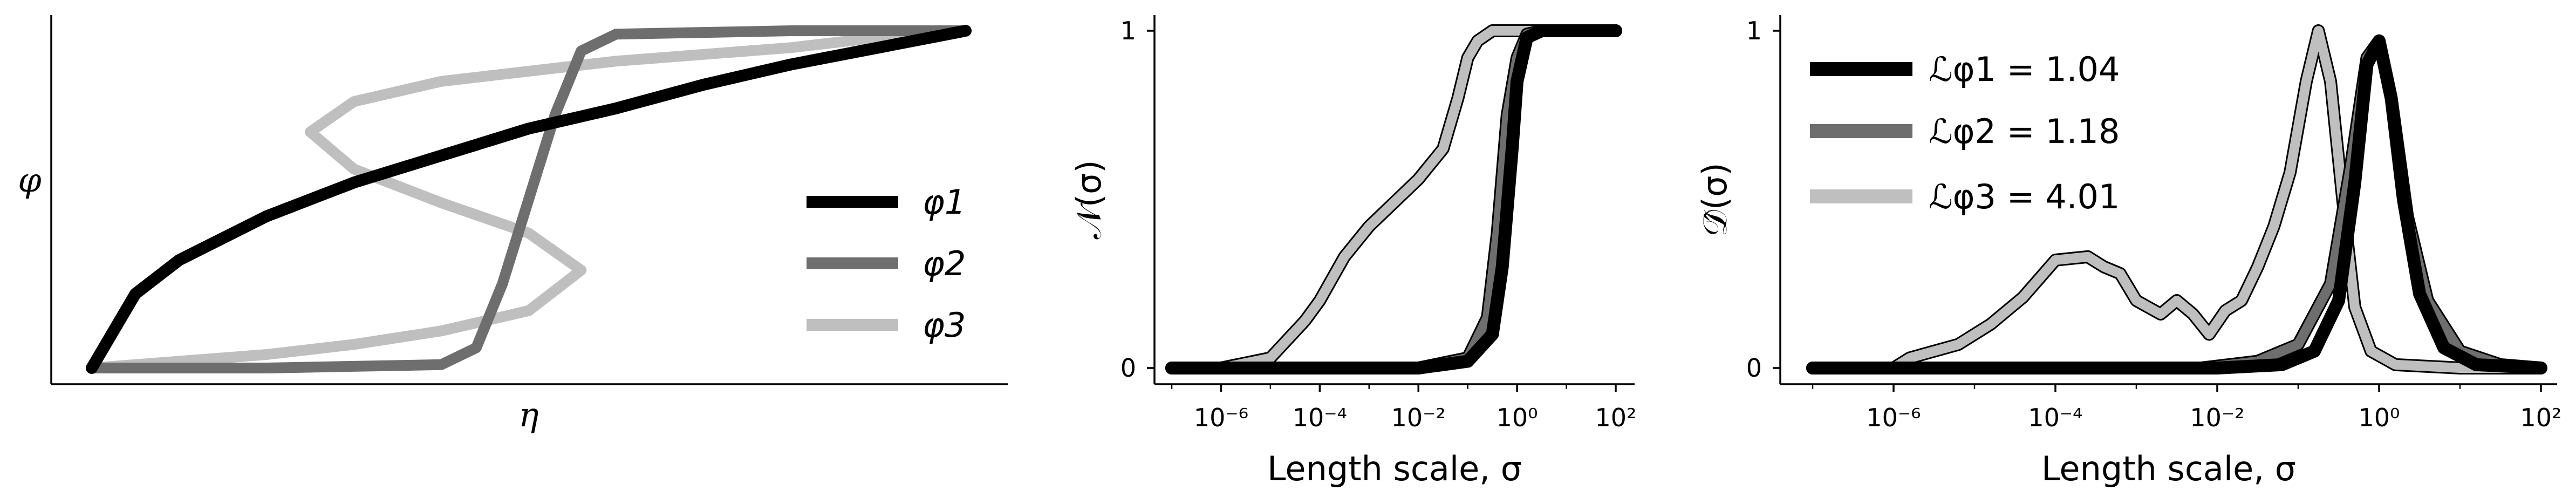 This screenshot has height=504, width=2576. I want to click on legend-L1-label: ℒφ1 = 1.04, so click(2024, 69).